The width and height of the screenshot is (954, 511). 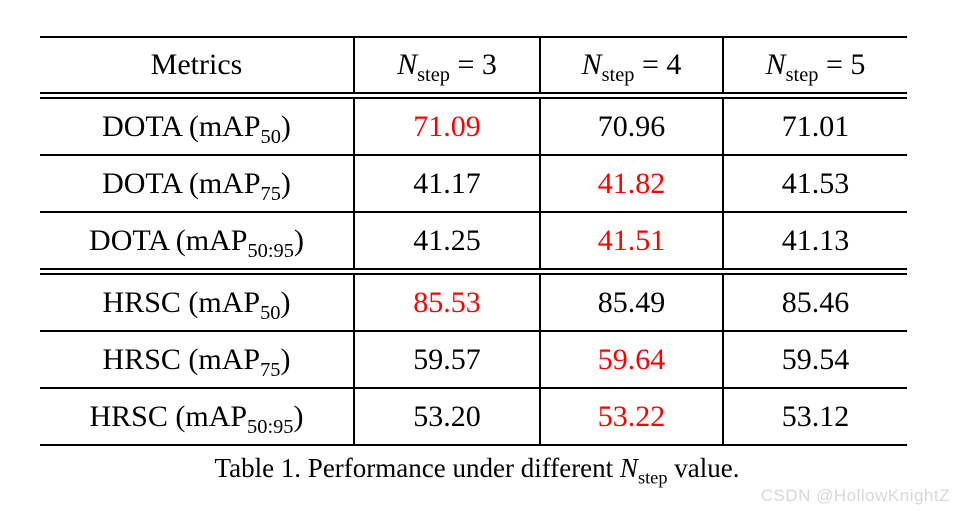 I want to click on row-label: HRSC (mAP50:95), so click(x=197, y=416).